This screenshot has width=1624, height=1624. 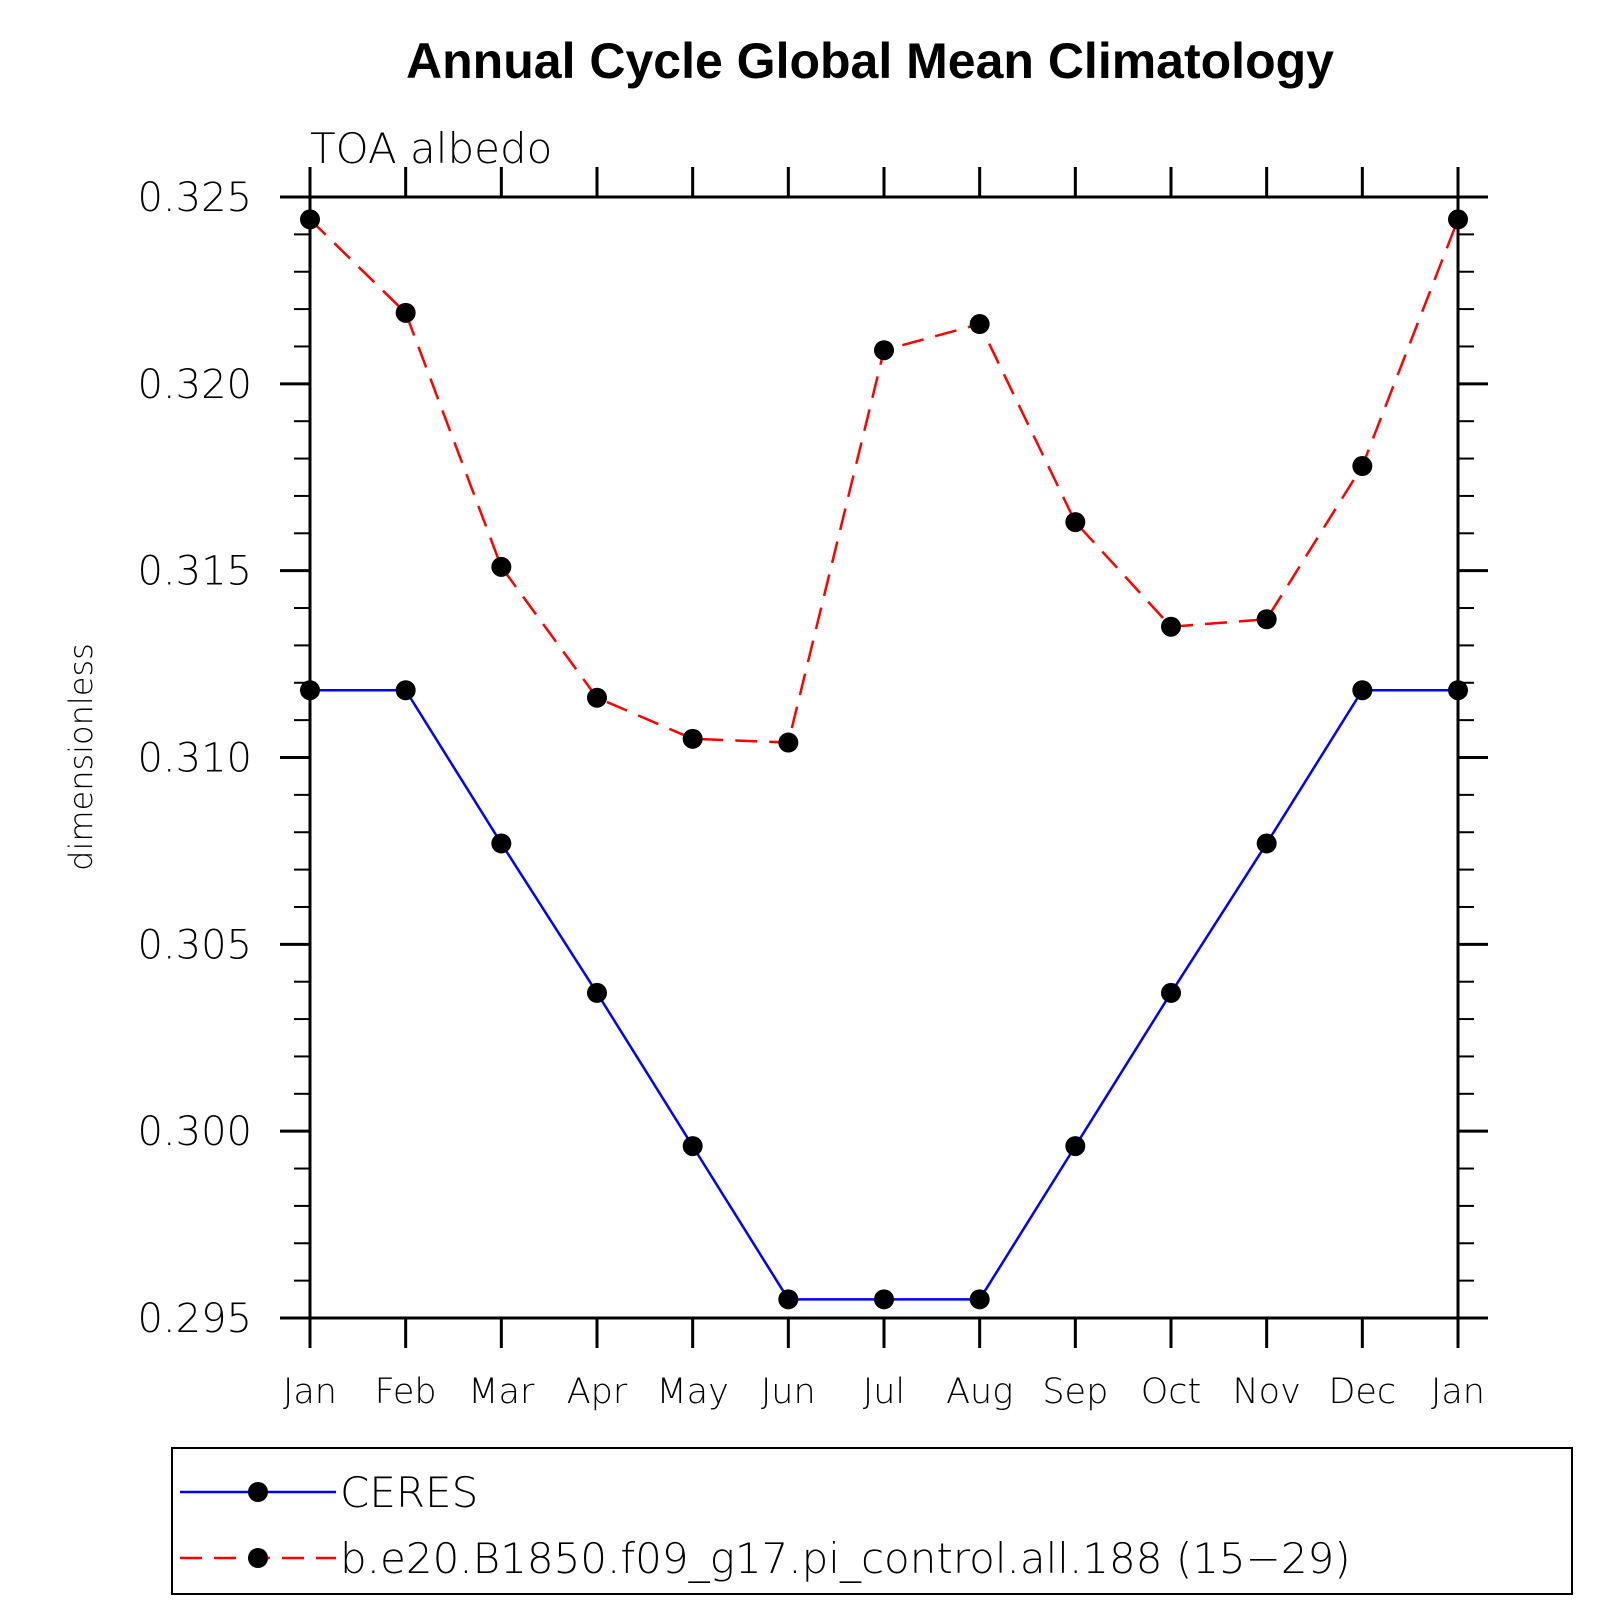 I want to click on legend-label-0: CERES, so click(x=409, y=1492).